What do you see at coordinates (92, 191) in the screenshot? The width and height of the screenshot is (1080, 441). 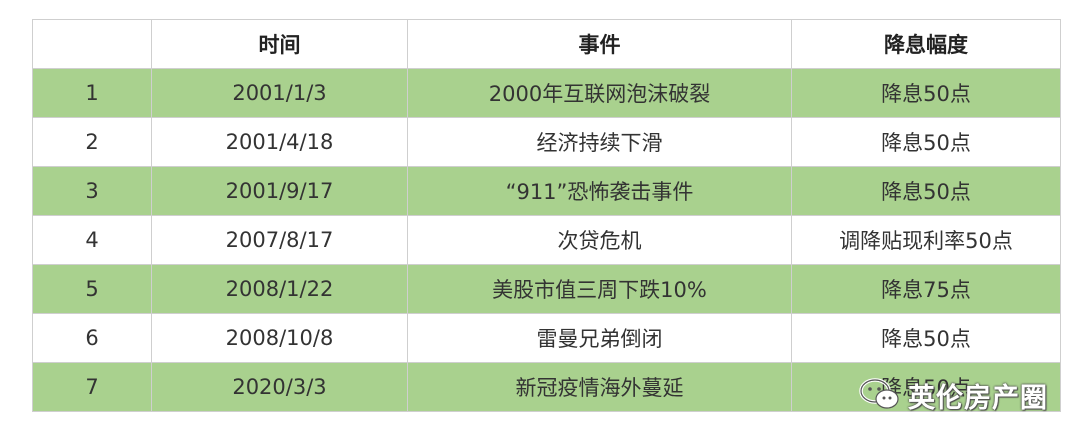 I see `cell-index: 3` at bounding box center [92, 191].